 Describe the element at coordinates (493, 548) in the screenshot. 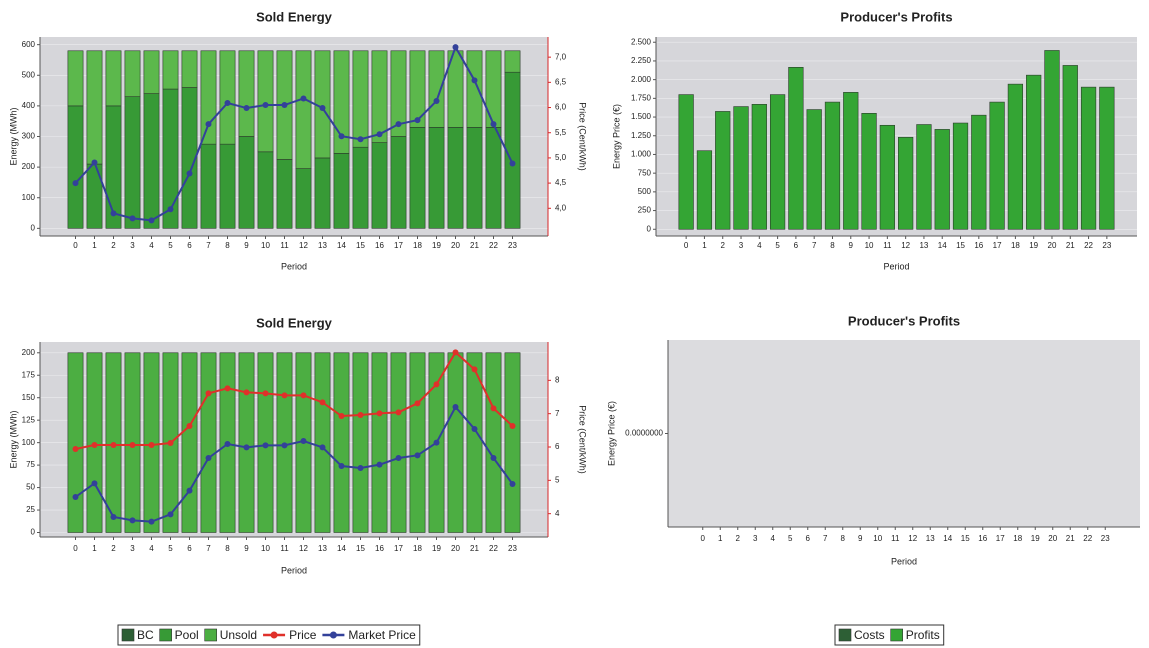

I see `x-tick-label: 22` at that location.